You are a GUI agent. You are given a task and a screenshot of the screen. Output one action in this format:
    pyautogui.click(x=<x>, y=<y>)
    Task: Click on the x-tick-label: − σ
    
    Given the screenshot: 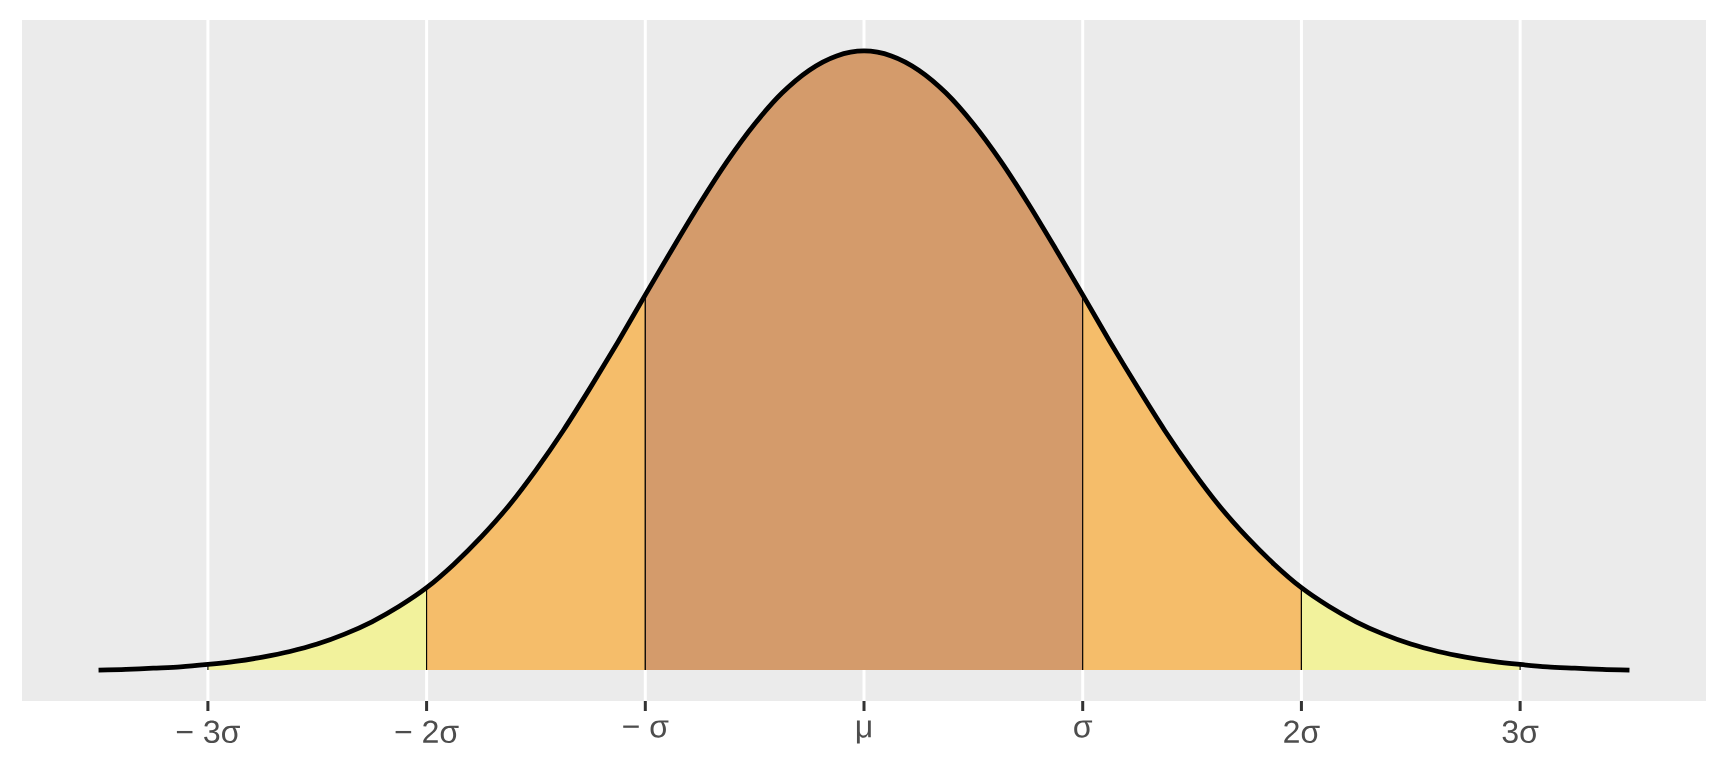 What is the action you would take?
    pyautogui.click(x=646, y=729)
    